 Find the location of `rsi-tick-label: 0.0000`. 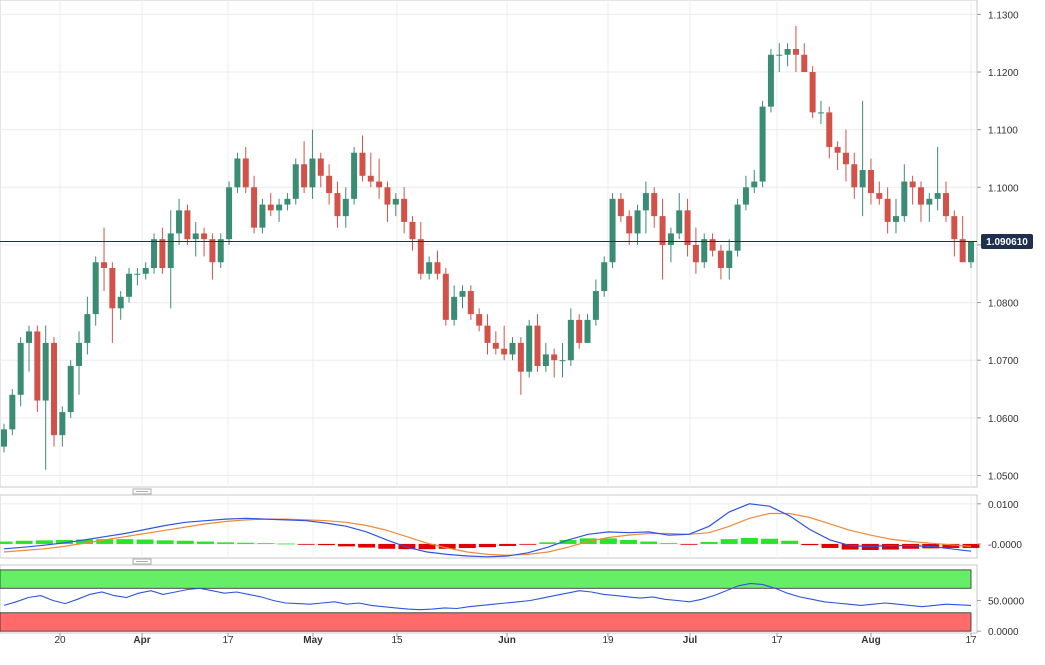

rsi-tick-label: 0.0000 is located at coordinates (1003, 632).